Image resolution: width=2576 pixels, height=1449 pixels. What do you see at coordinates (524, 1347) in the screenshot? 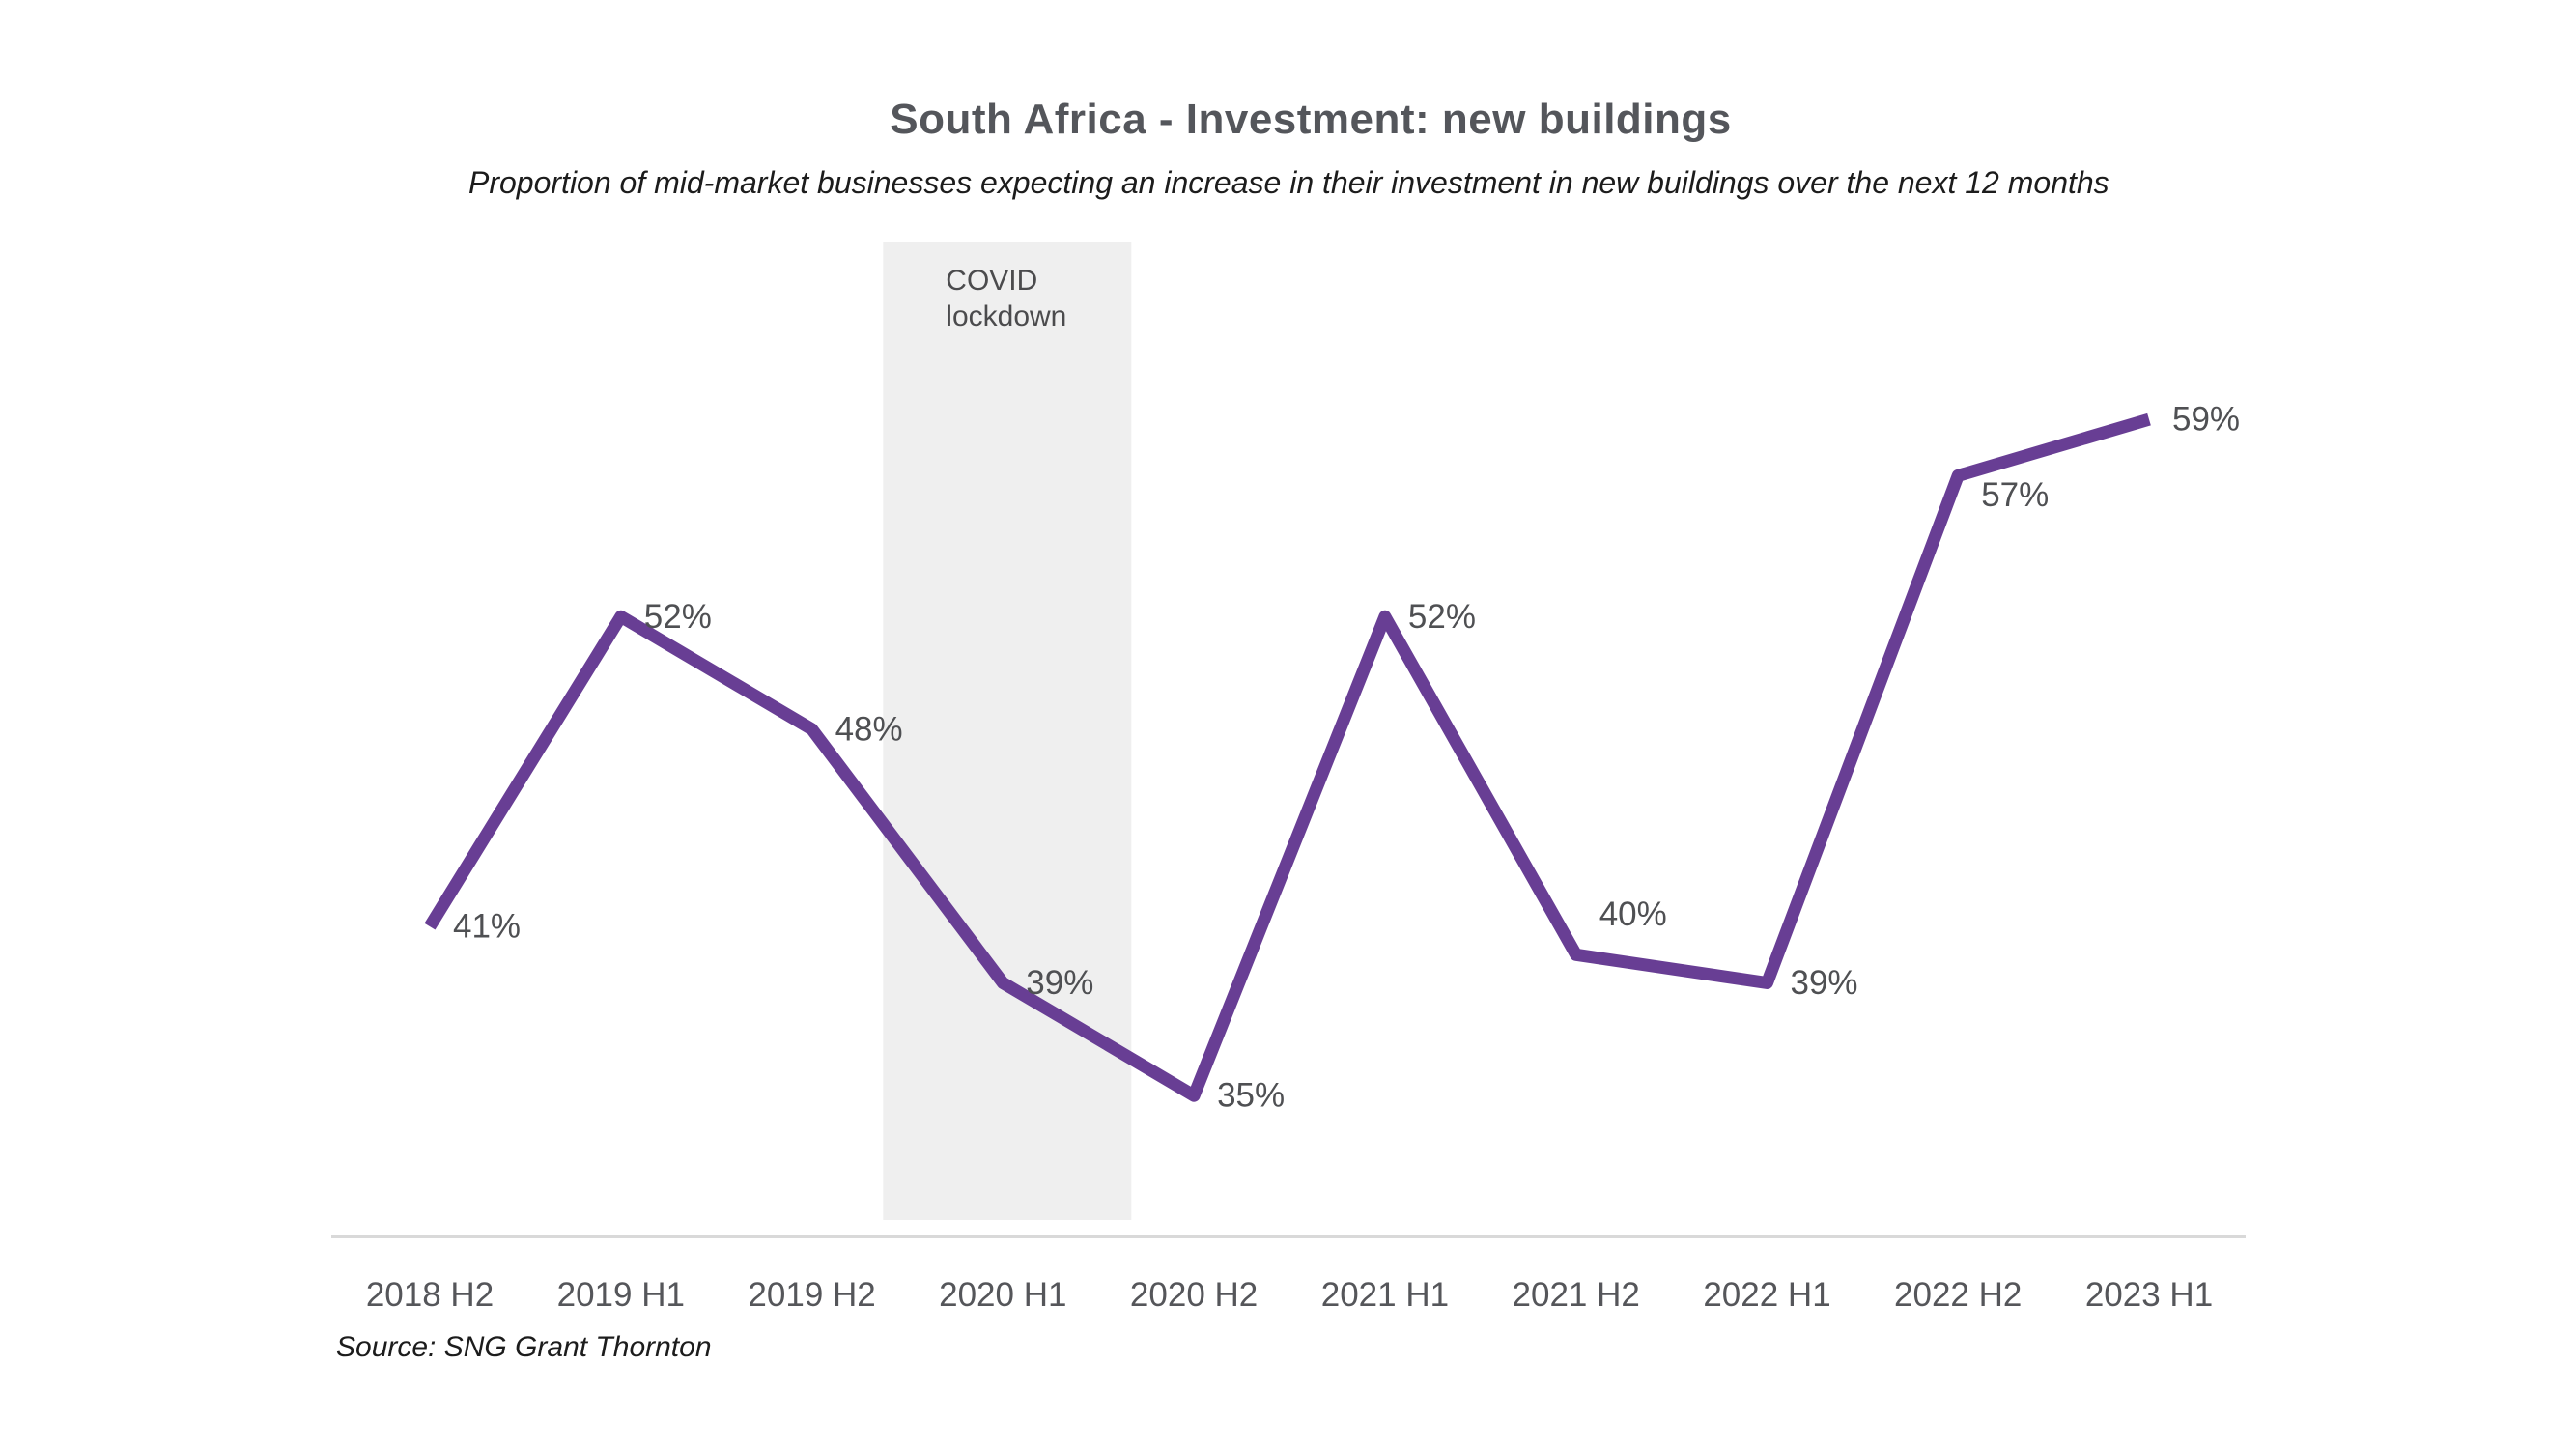
I see `source-label: Source: SNG Grant Thornton` at bounding box center [524, 1347].